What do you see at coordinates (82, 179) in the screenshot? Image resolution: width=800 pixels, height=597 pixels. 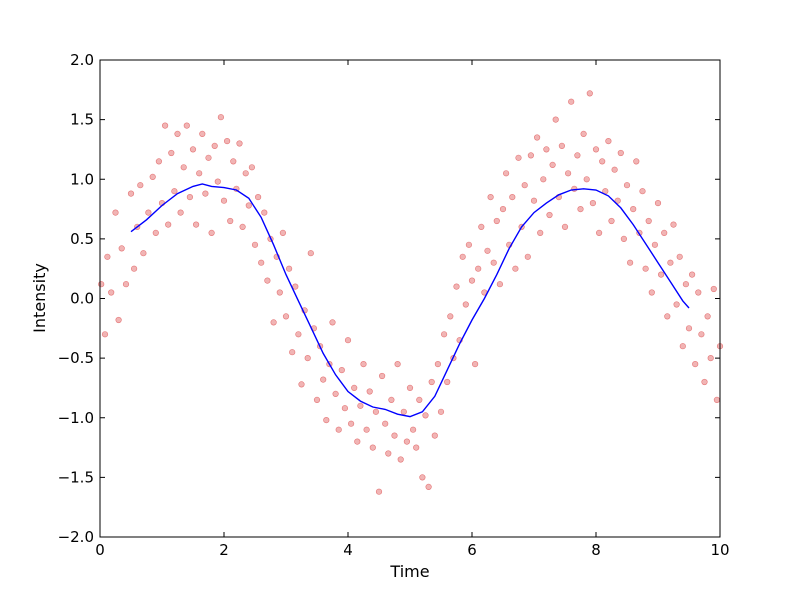 I see `y-tick-label-6: 1.0` at bounding box center [82, 179].